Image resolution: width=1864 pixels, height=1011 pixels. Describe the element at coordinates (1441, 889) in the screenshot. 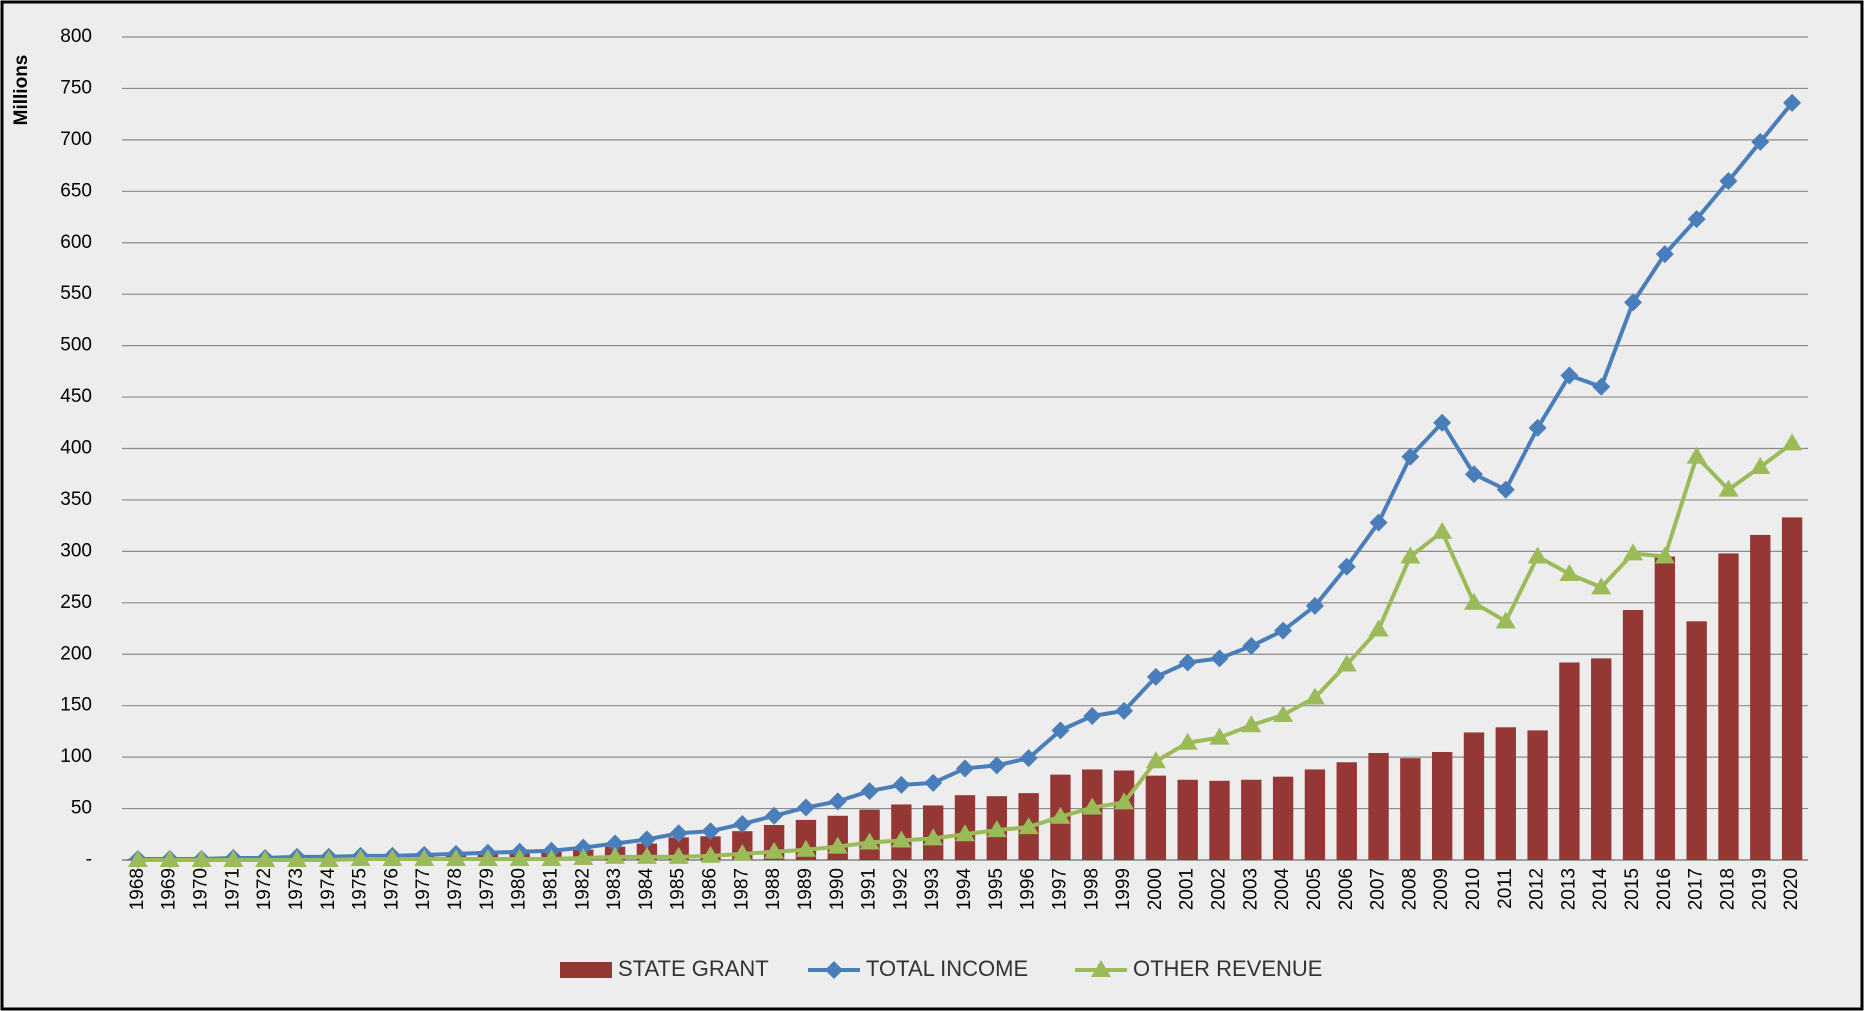

I see `x-tick-label: 2009` at that location.